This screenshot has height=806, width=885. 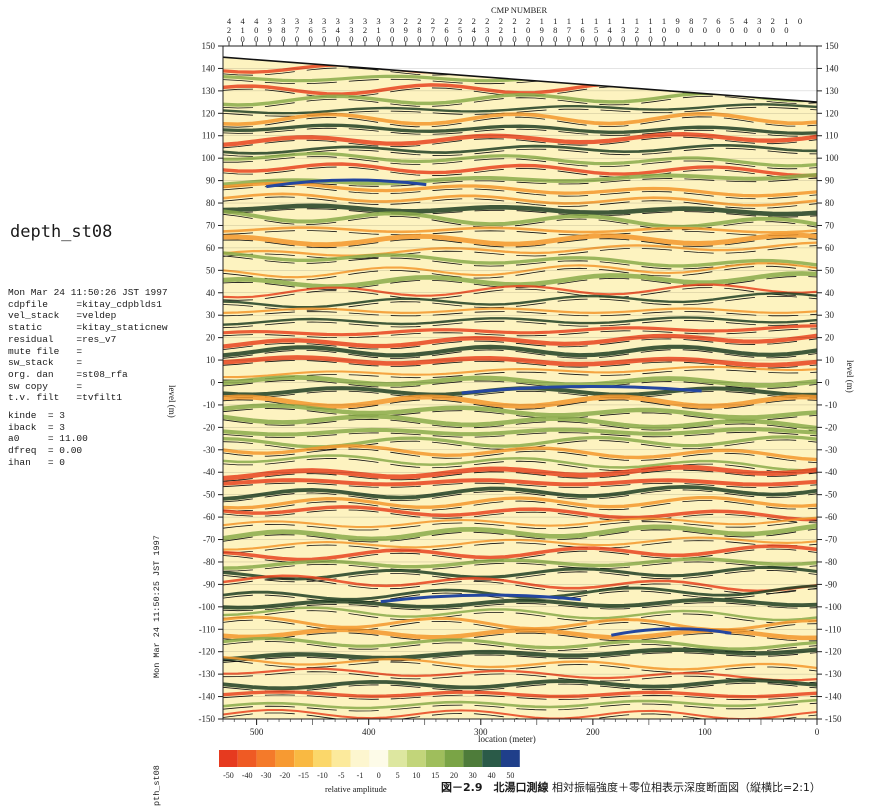 What do you see at coordinates (266, 775) in the screenshot?
I see `colorbar-tick-label: -30` at bounding box center [266, 775].